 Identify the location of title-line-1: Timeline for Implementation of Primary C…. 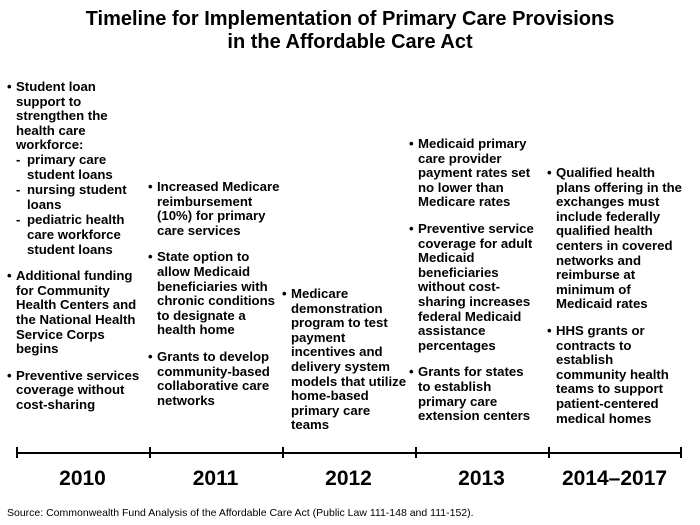
(350, 19).